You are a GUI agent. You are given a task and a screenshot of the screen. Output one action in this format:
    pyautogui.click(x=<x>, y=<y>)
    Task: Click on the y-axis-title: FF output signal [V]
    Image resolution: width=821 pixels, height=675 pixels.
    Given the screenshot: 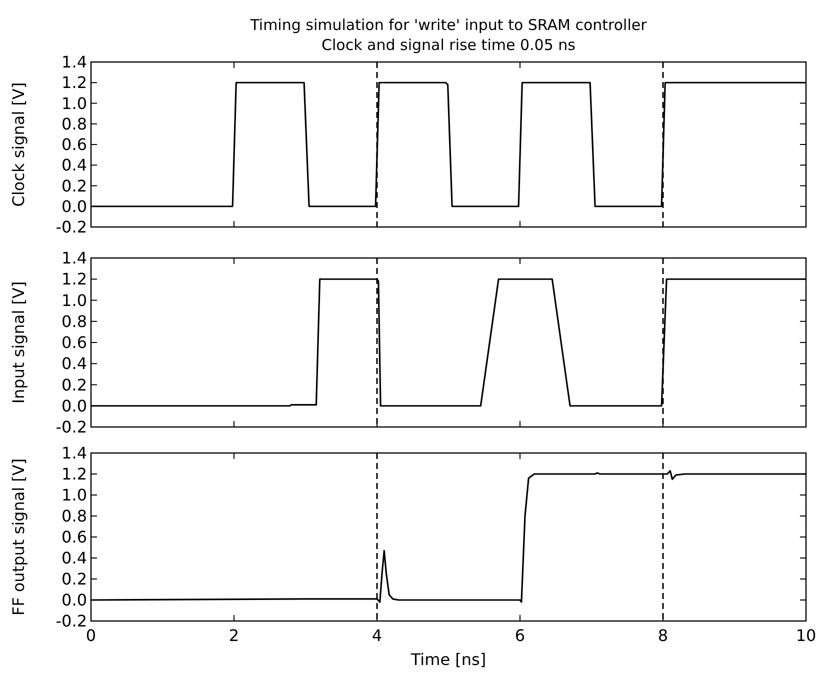 What is the action you would take?
    pyautogui.click(x=18, y=537)
    